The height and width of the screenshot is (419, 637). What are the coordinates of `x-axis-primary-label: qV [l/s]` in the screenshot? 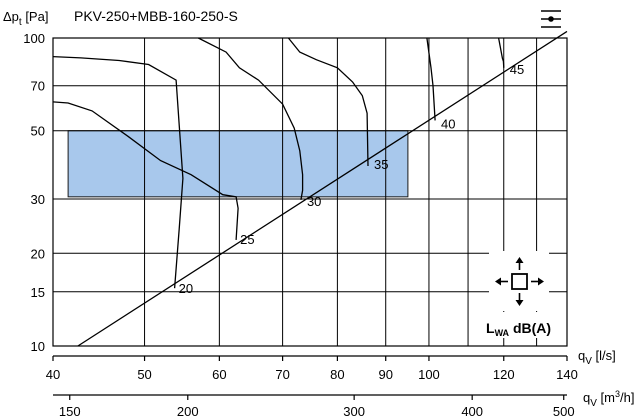 It's located at (597, 357).